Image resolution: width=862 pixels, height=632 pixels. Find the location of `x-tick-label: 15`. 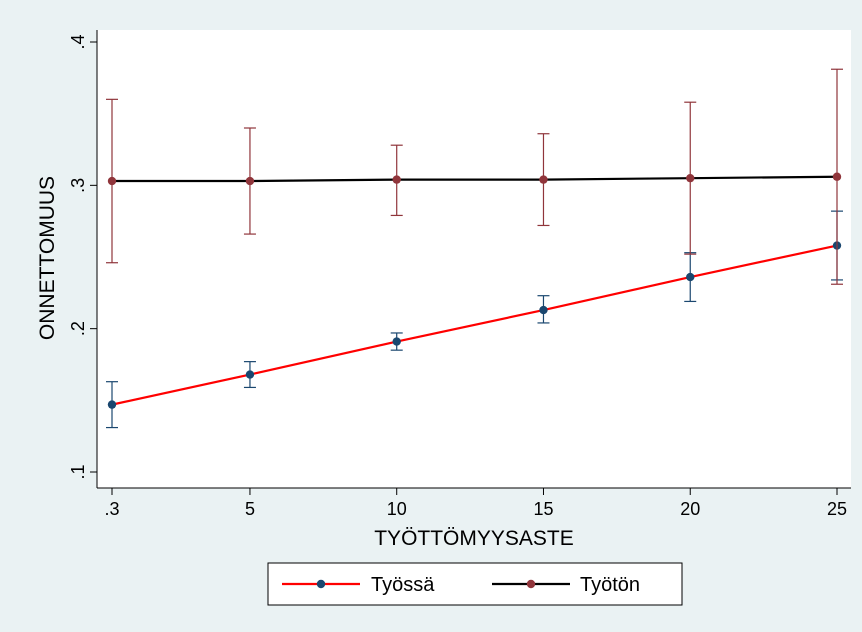

x-tick-label: 15 is located at coordinates (543, 509).